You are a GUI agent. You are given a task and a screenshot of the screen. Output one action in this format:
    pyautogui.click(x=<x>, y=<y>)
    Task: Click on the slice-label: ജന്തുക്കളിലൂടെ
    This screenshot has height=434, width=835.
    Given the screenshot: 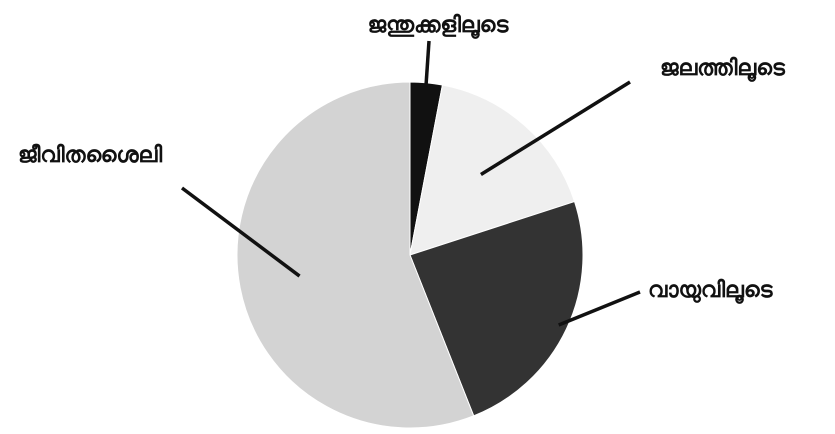 What is the action you would take?
    pyautogui.click(x=439, y=26)
    